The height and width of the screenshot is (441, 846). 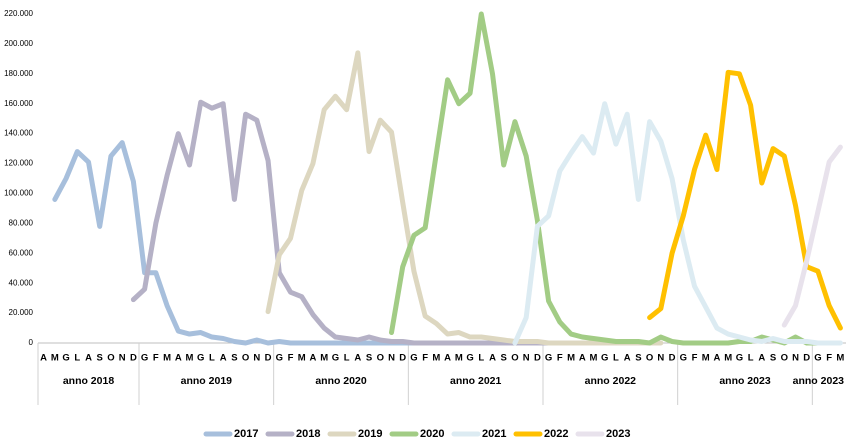 I want to click on group-label: anno 2022, so click(x=611, y=381).